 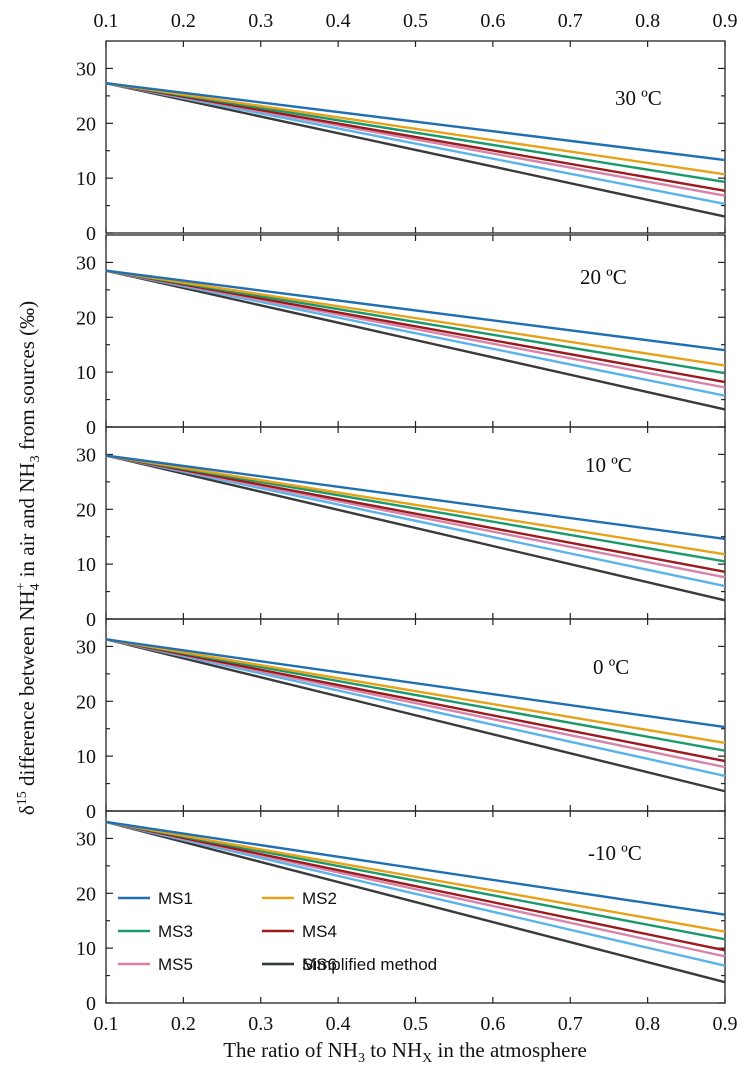 I want to click on x-title-sub: X, so click(x=427, y=1058).